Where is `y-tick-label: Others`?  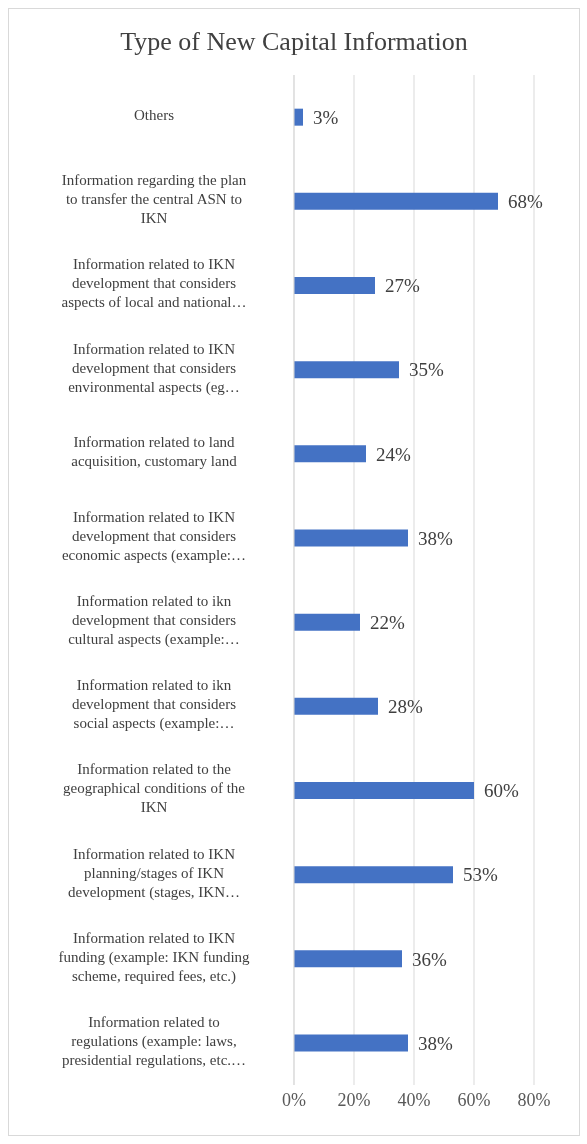
y-tick-label: Others is located at coordinates (154, 115).